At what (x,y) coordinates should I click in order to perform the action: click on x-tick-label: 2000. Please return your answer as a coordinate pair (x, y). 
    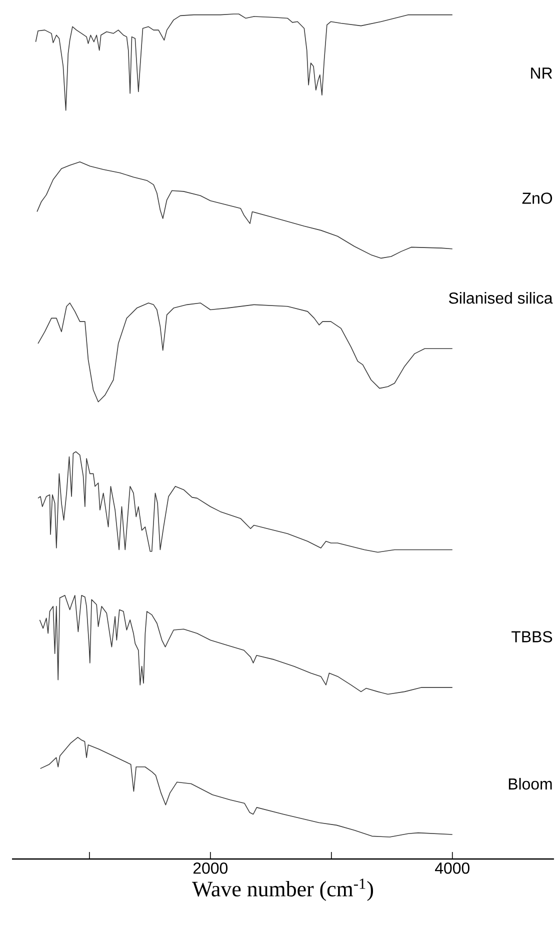
    Looking at the image, I should click on (211, 868).